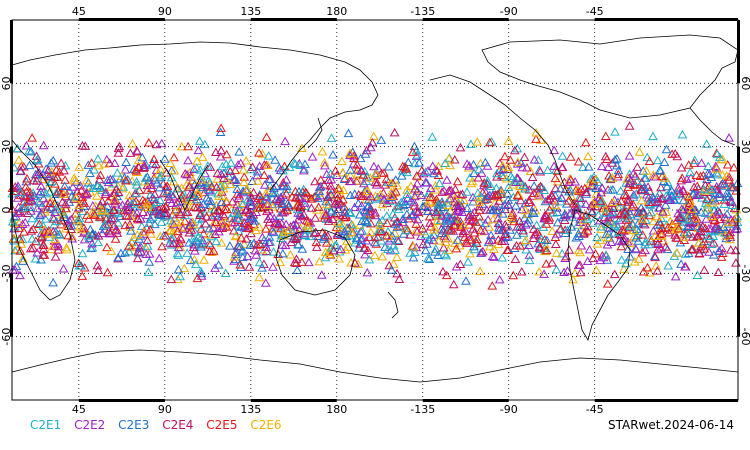 The width and height of the screenshot is (750, 450). Describe the element at coordinates (11, 52) in the screenshot. I see `frame-bar-left` at that location.